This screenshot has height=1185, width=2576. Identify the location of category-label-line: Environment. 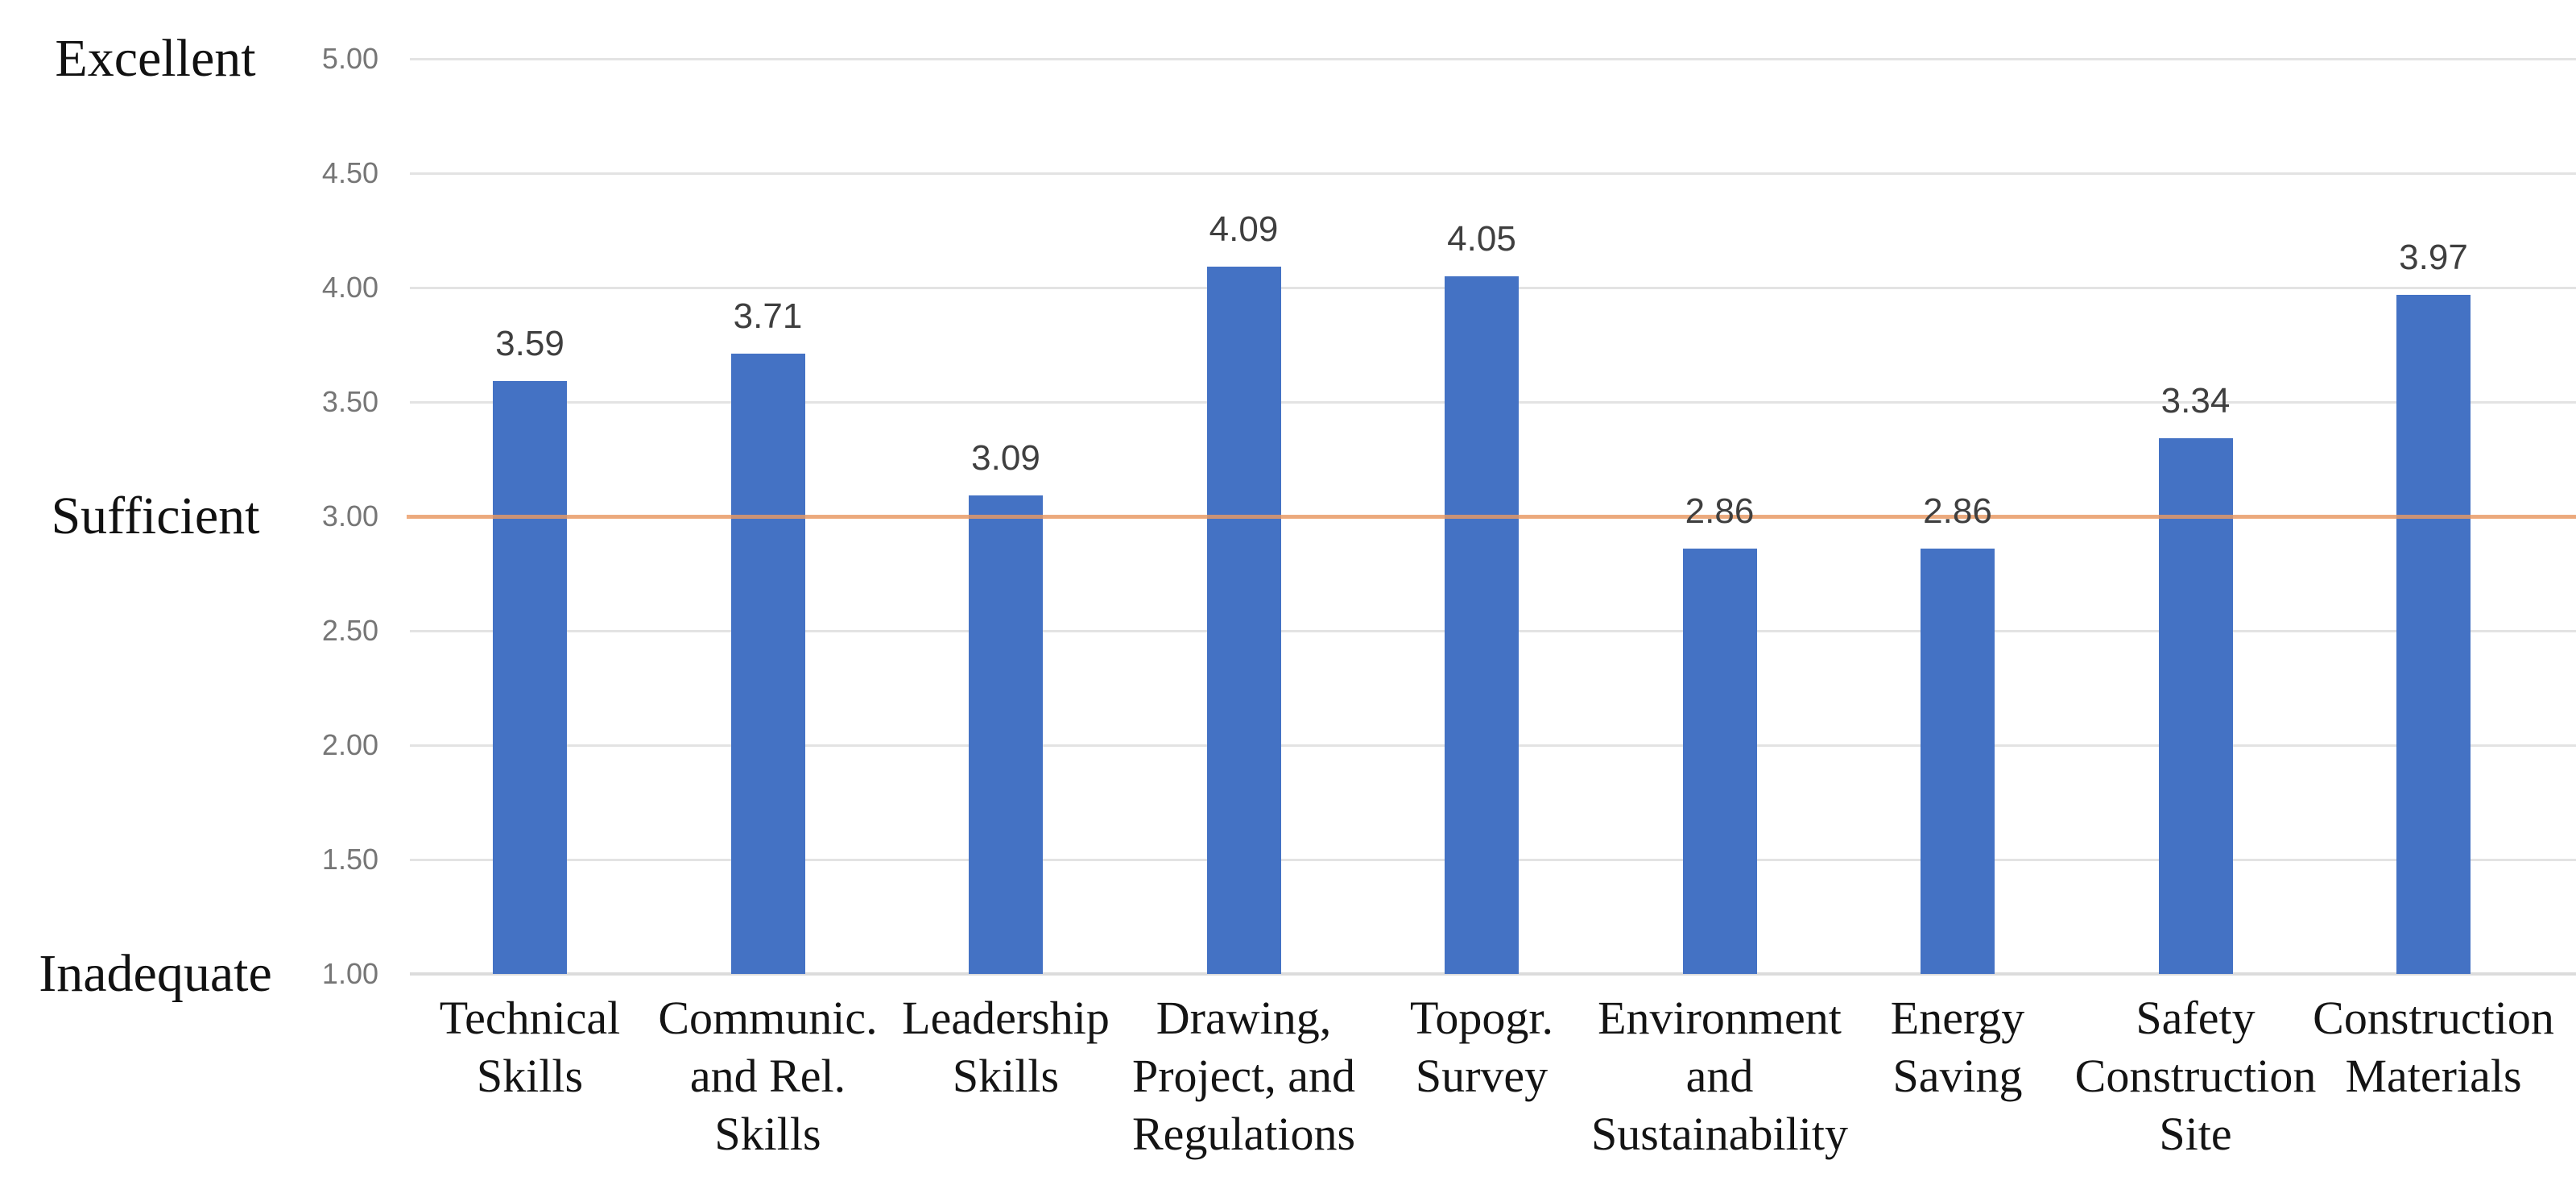
(1720, 1018).